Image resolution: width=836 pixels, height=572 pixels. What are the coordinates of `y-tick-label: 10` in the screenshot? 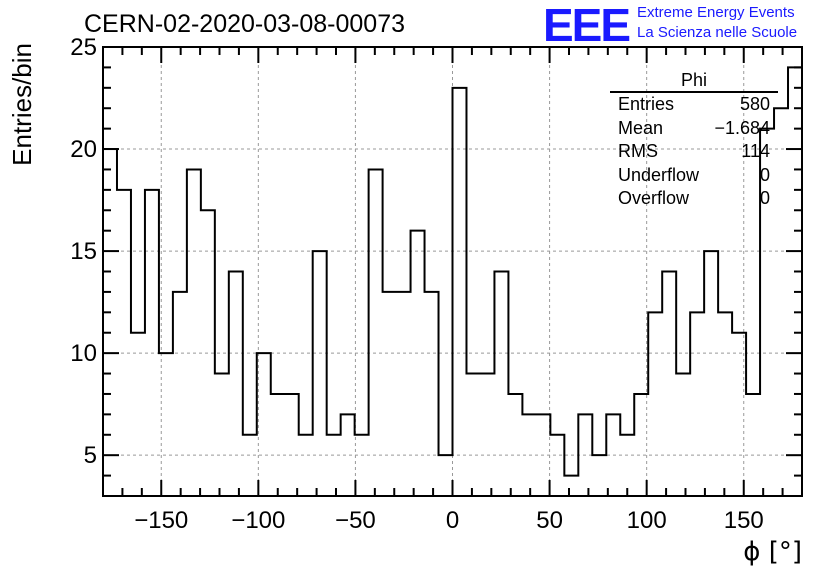 It's located at (83, 353).